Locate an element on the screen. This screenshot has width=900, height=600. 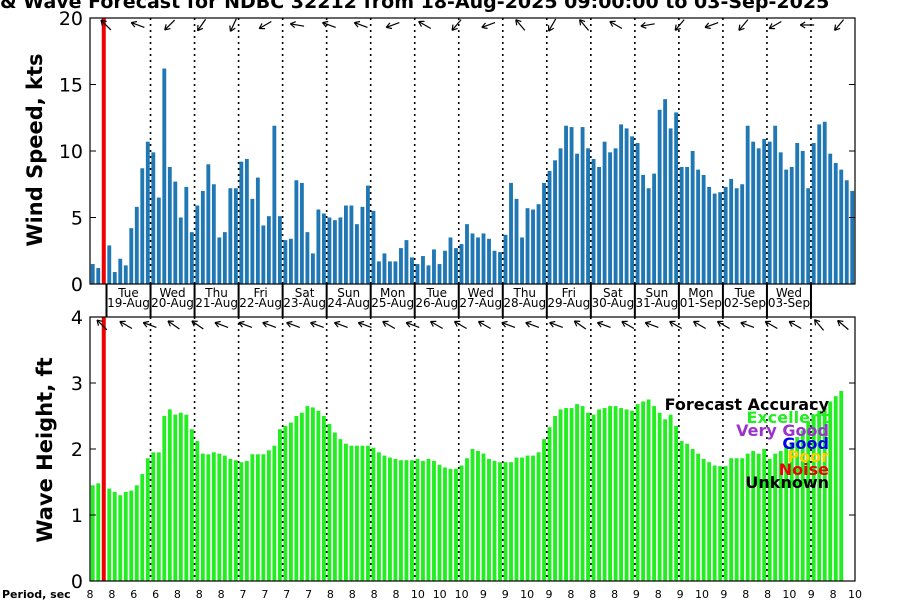
day-of-week-label: Sun is located at coordinates (656, 293).